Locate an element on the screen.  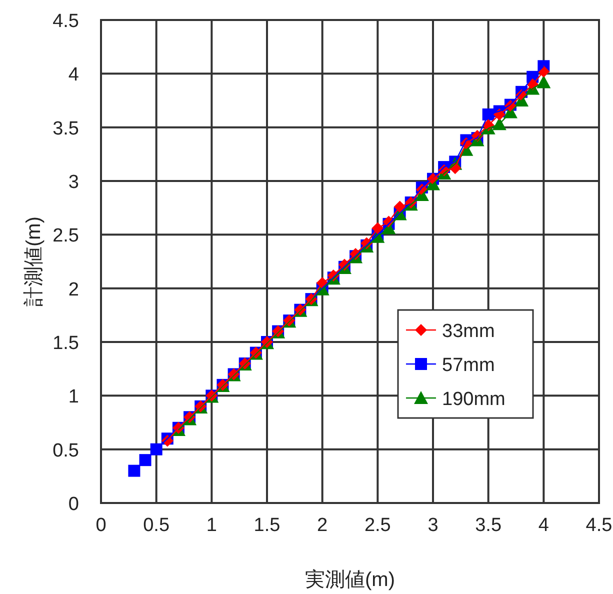
x-tick-label: 3.5 is located at coordinates (488, 525).